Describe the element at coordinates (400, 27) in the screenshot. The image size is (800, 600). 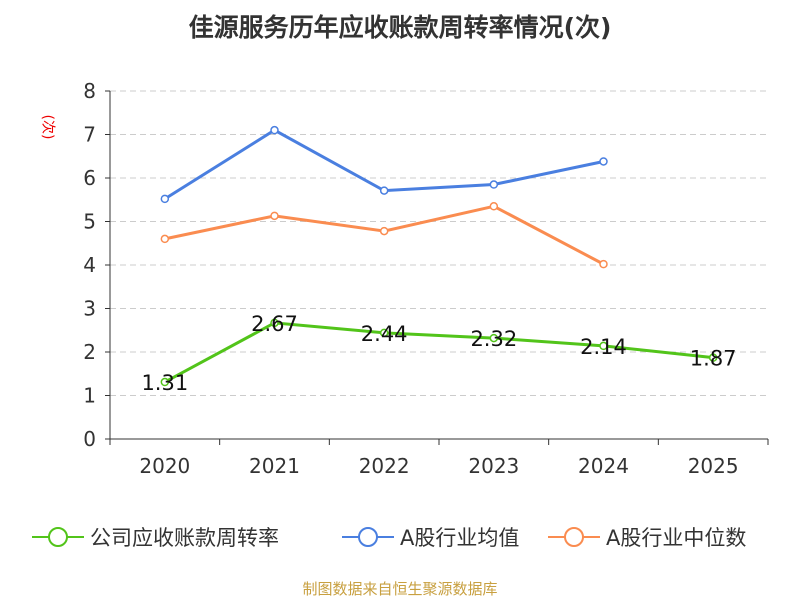
I see `chart-title: 佳源服务历年应收账款周转率情况(次)` at that location.